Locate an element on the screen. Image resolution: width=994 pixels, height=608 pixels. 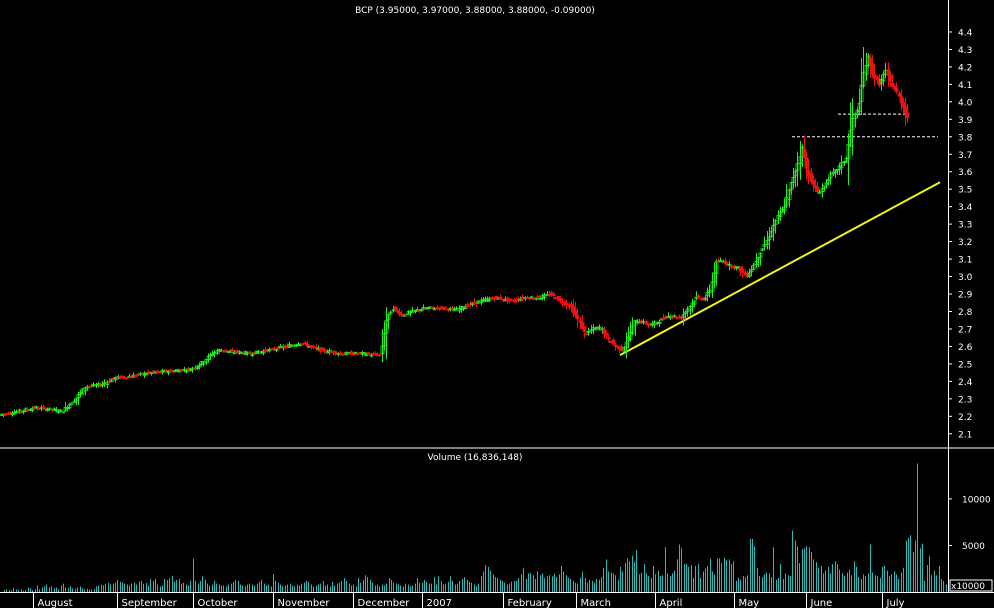
volume-title: Volume (16,836,148) is located at coordinates (475, 458).